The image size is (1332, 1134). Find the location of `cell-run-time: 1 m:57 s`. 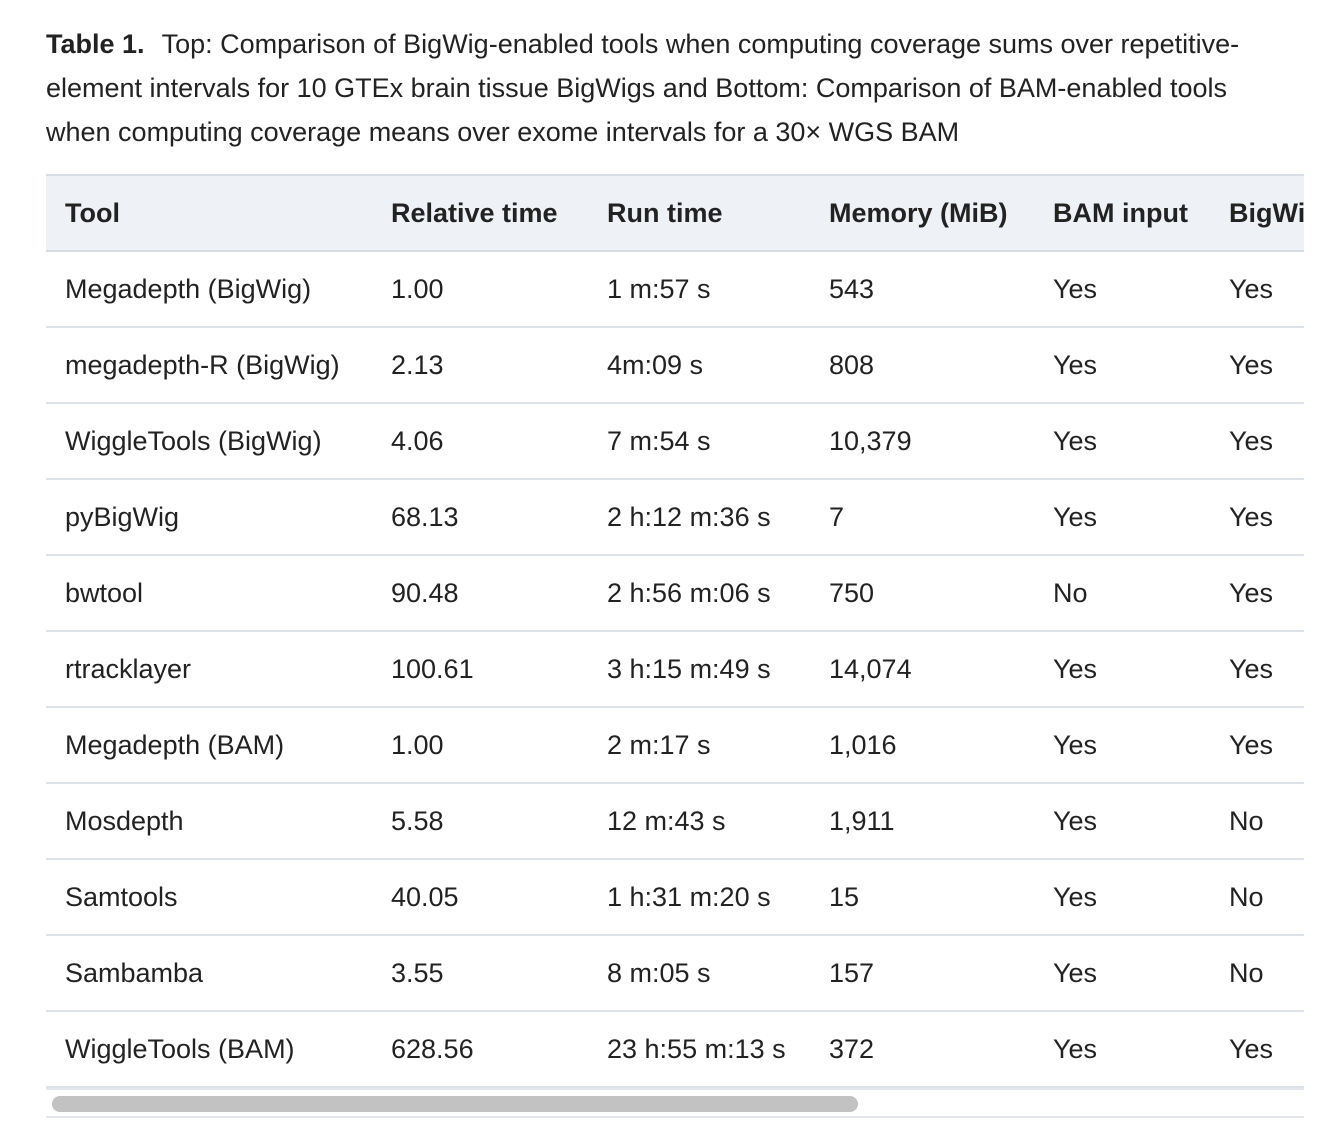

cell-run-time: 1 m:57 s is located at coordinates (659, 288).